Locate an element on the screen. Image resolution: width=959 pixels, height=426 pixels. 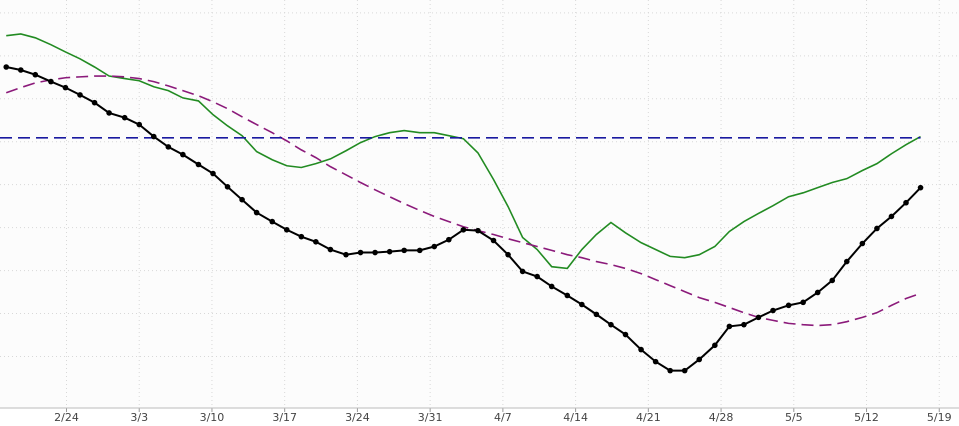
x-tick-label: 3/24 is located at coordinates (357, 417).